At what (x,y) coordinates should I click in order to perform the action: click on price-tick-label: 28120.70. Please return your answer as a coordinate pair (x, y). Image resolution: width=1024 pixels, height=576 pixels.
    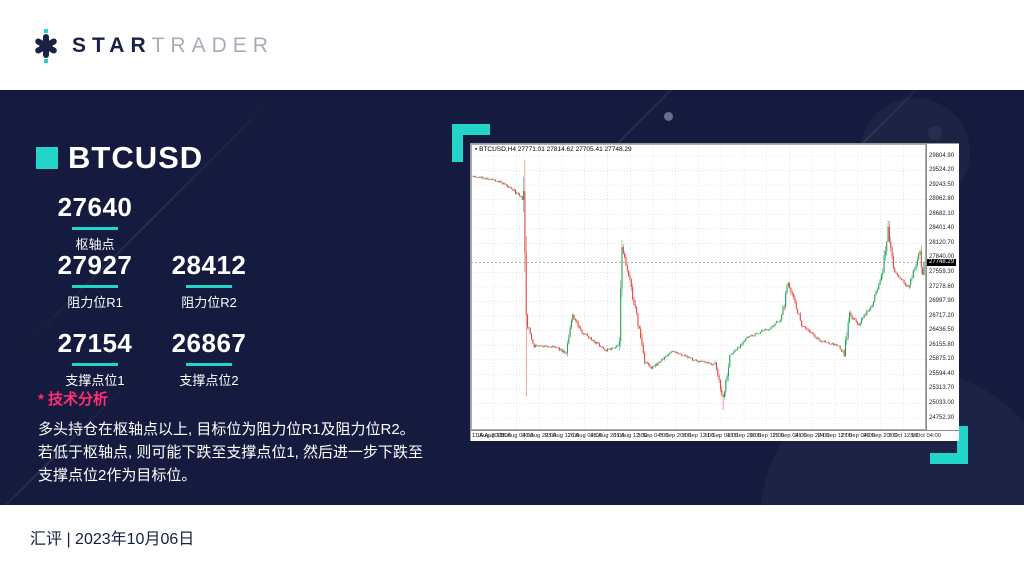
    Looking at the image, I should click on (942, 242).